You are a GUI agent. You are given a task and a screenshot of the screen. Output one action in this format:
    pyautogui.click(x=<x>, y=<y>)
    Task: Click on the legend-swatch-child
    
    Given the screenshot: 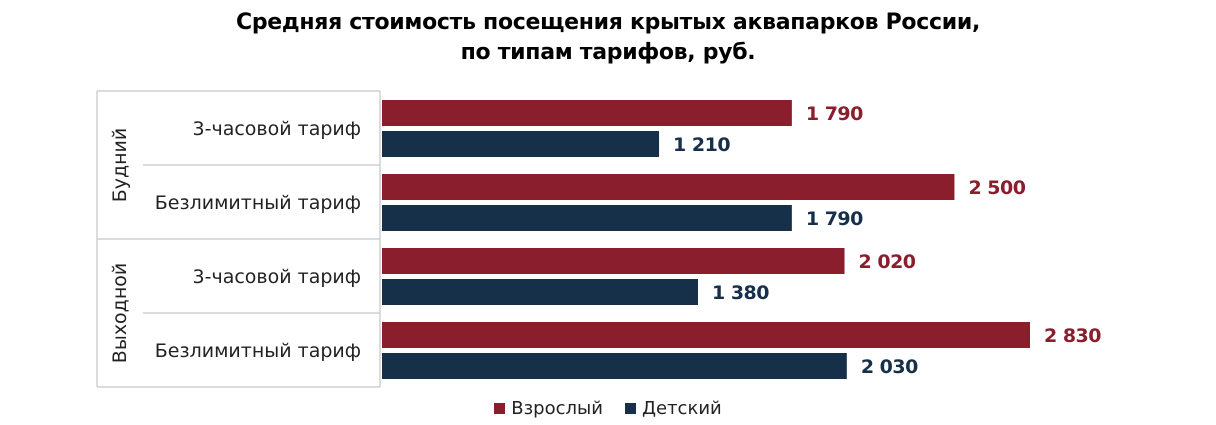 What is the action you would take?
    pyautogui.click(x=630, y=408)
    